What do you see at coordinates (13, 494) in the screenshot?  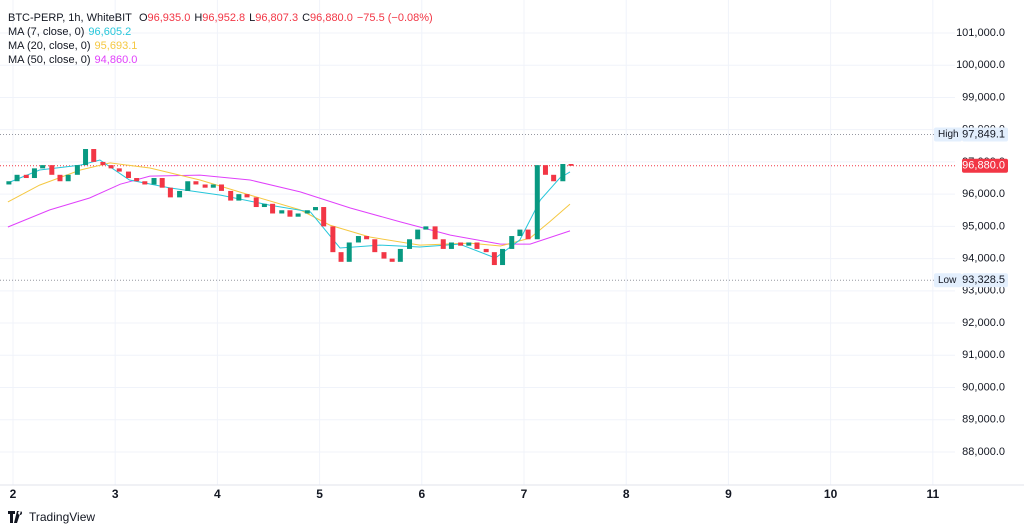 I see `x-tick-label: 2` at bounding box center [13, 494].